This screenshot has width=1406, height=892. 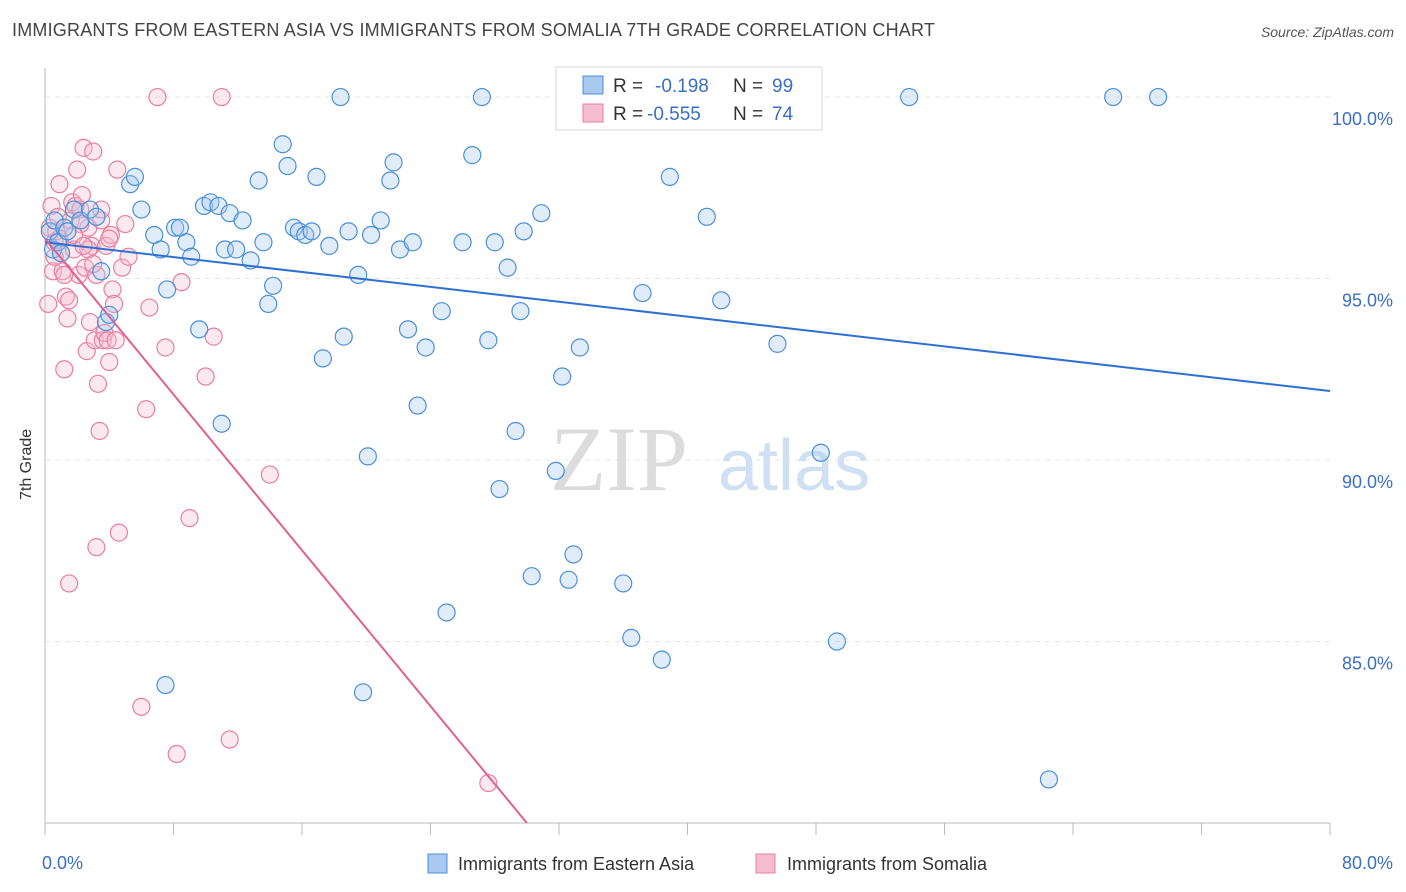 What do you see at coordinates (710, 459) in the screenshot?
I see `watermark: ZIP atlas` at bounding box center [710, 459].